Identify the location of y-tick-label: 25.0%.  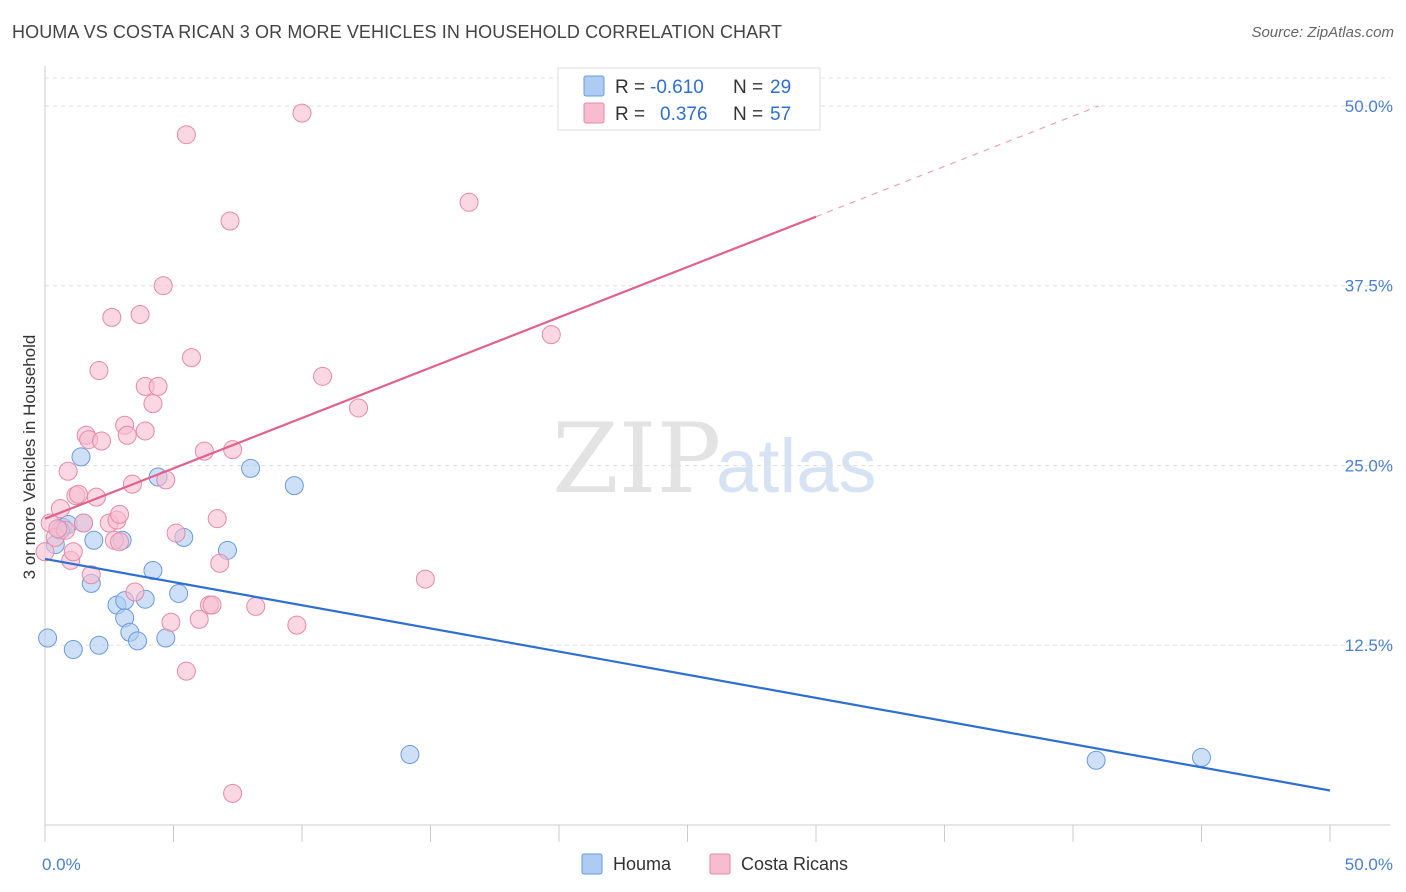
(1369, 465).